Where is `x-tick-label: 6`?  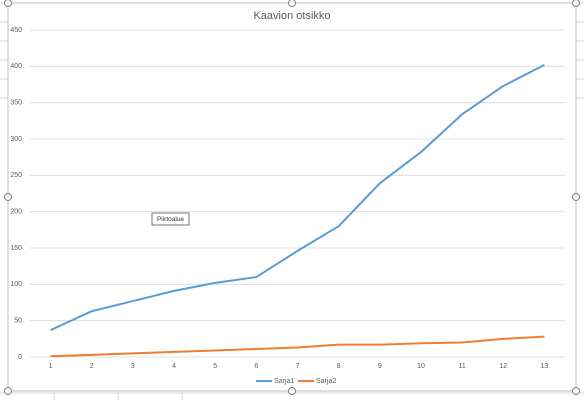
x-tick-label: 6 is located at coordinates (256, 366).